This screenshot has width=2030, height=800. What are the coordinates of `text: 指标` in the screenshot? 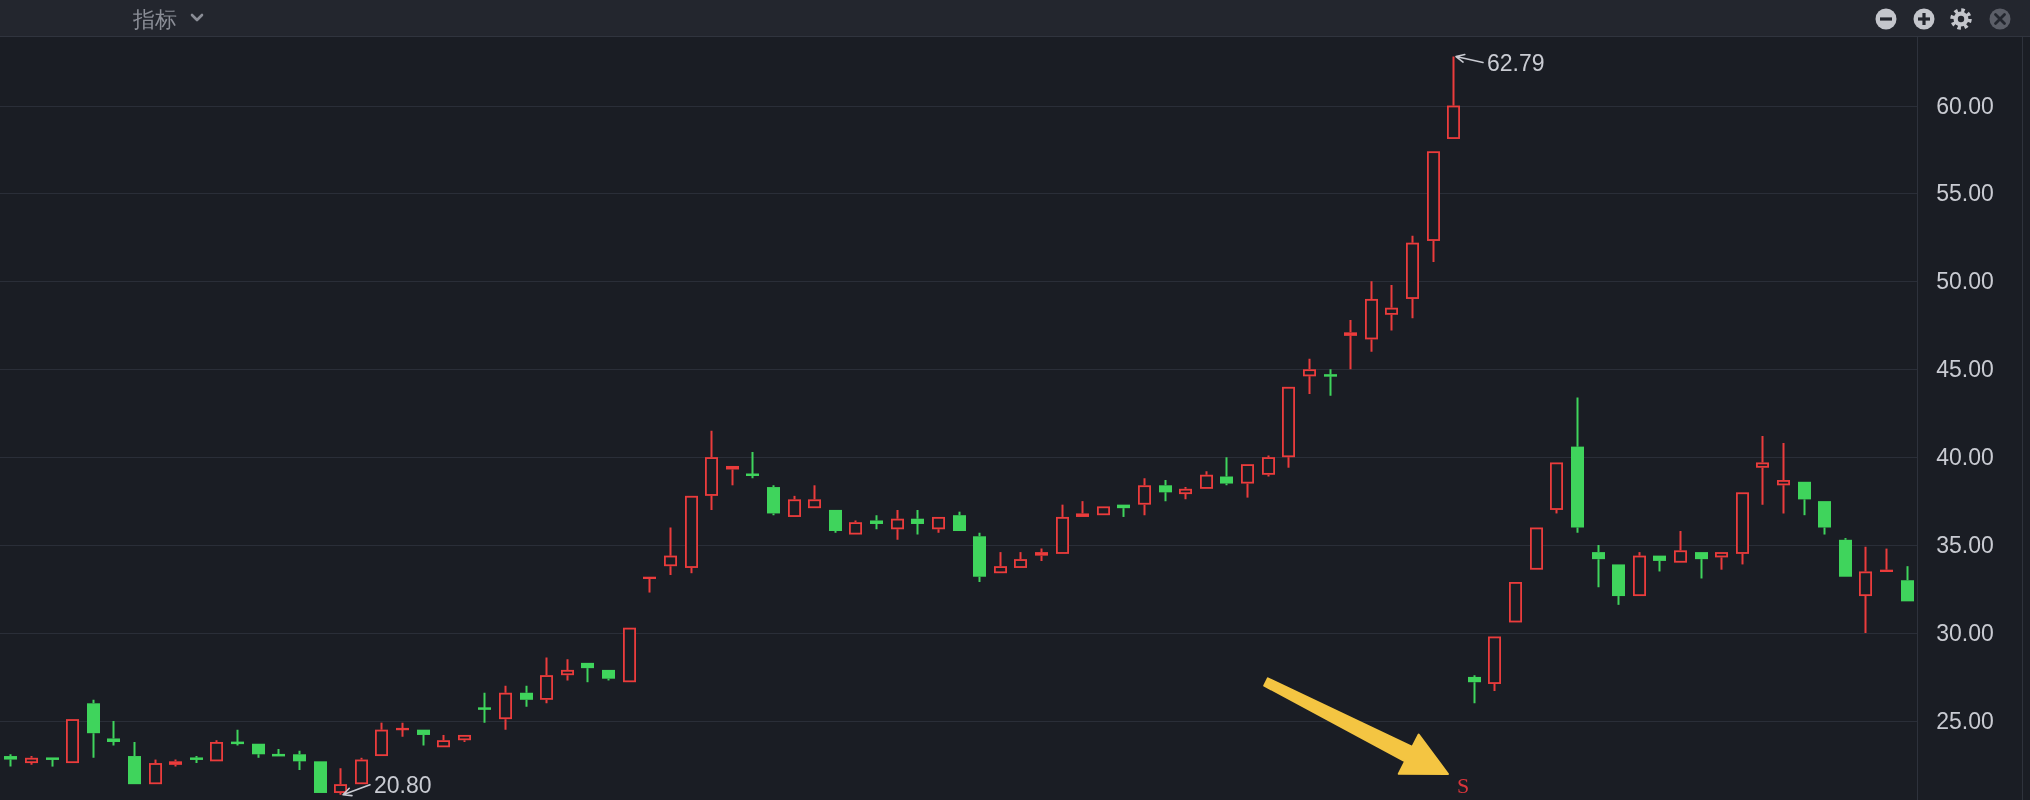 It's located at (154, 19).